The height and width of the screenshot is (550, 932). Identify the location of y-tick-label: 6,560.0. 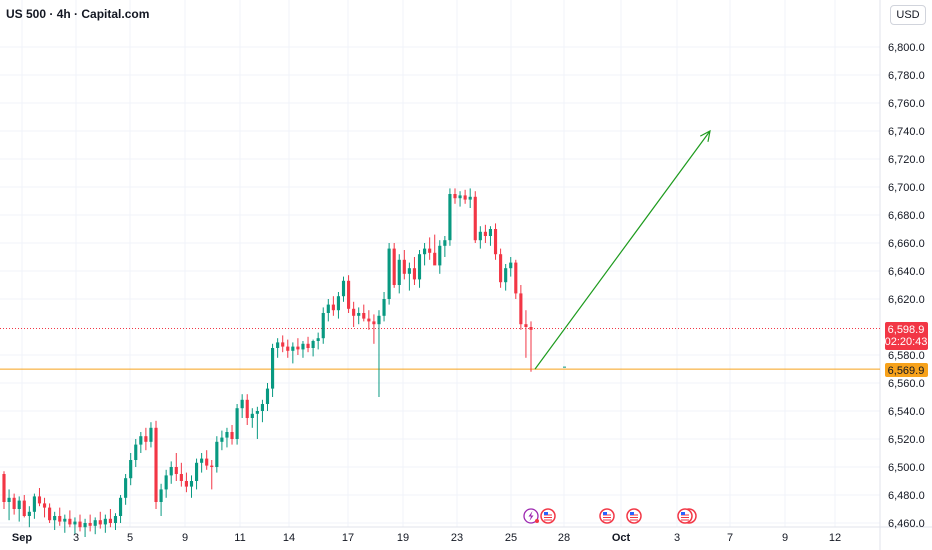
(906, 384).